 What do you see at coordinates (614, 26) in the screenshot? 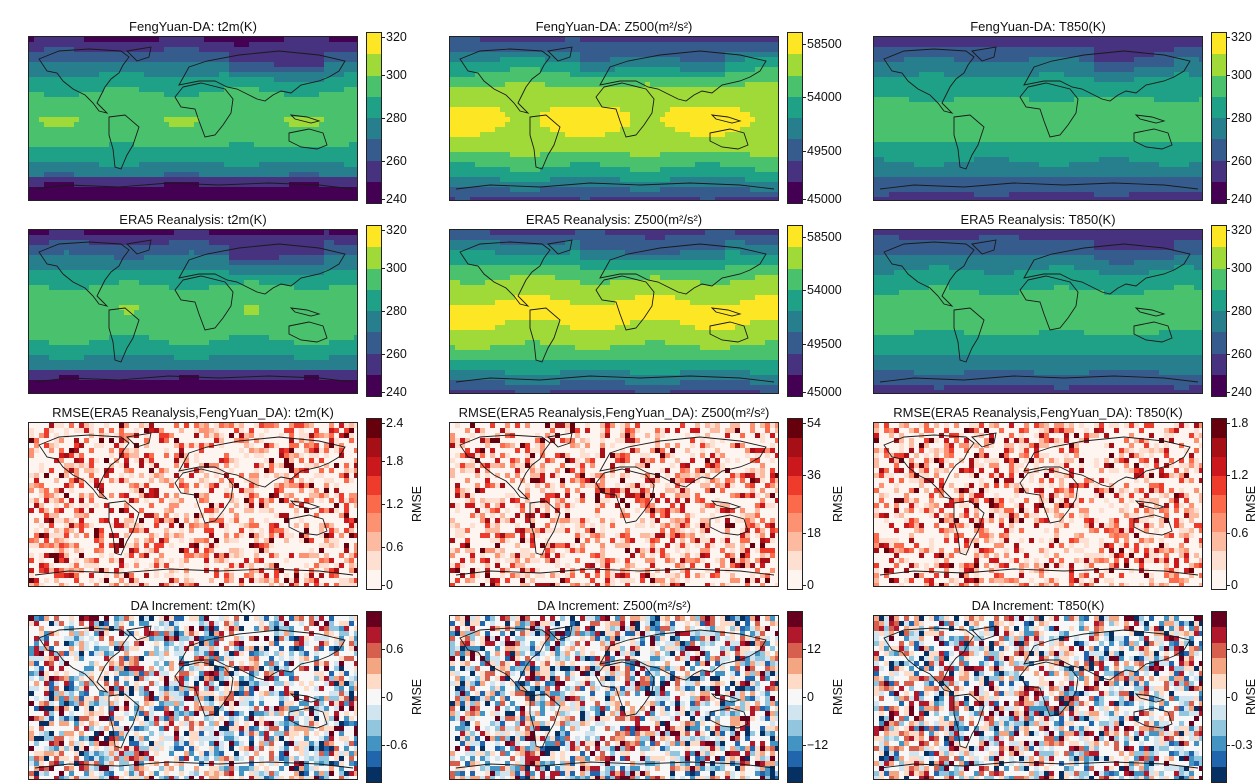
I see `panel-title: FengYuan-DA: Z500(m²/s²)` at bounding box center [614, 26].